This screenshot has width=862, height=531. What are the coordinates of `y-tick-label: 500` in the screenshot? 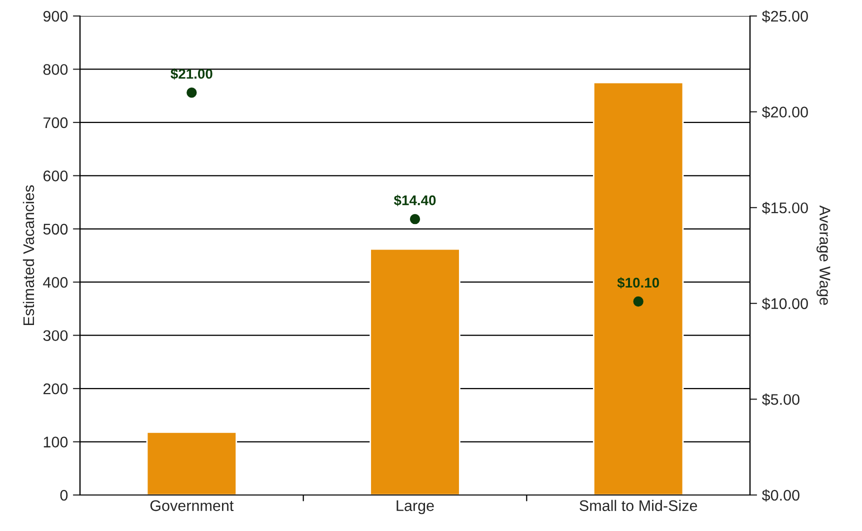 It's located at (55, 229).